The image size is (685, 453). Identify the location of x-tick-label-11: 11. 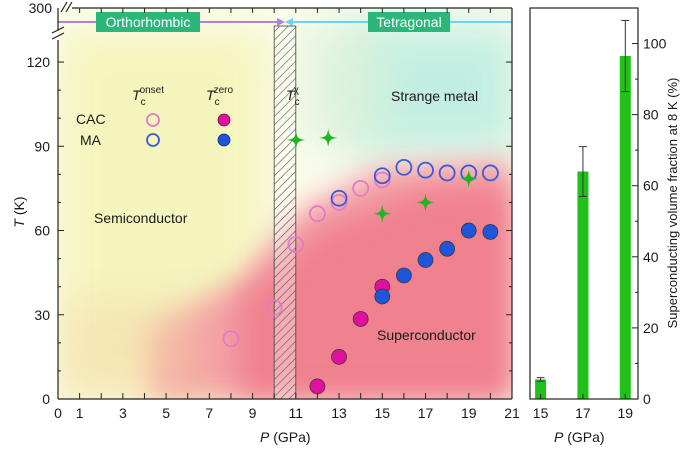
(296, 413).